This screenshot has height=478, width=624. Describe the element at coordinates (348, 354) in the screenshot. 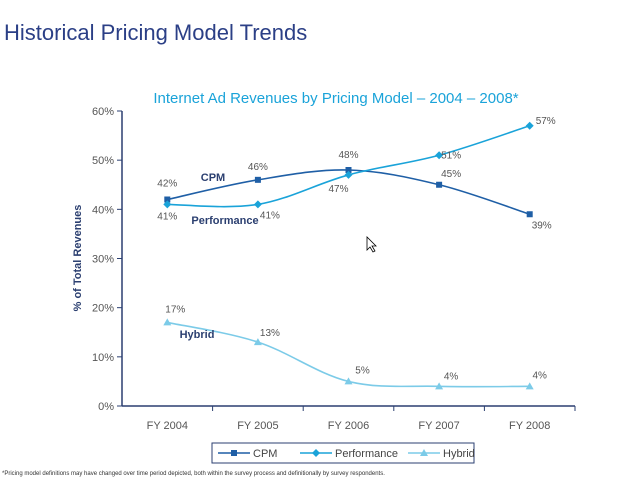

I see `series-line-hybrid` at that location.